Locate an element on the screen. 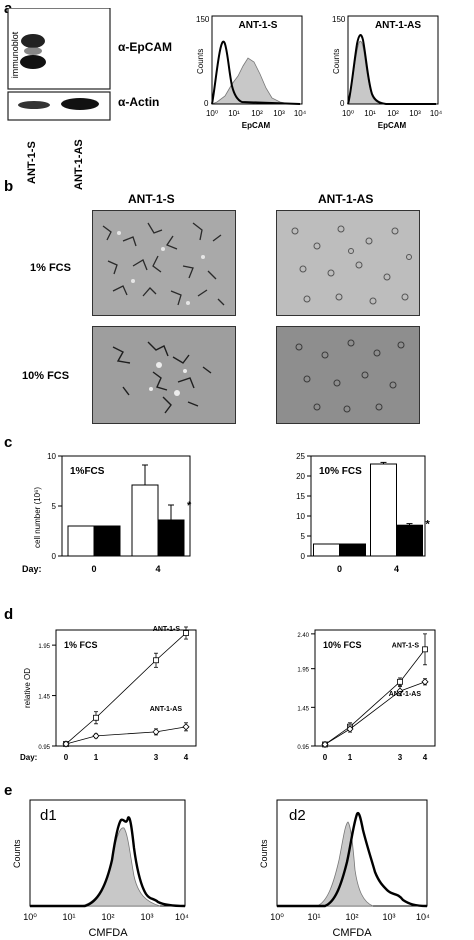 The height and width of the screenshot is (940, 474). flow-d1-xtick: 10⁰ is located at coordinates (30, 917).